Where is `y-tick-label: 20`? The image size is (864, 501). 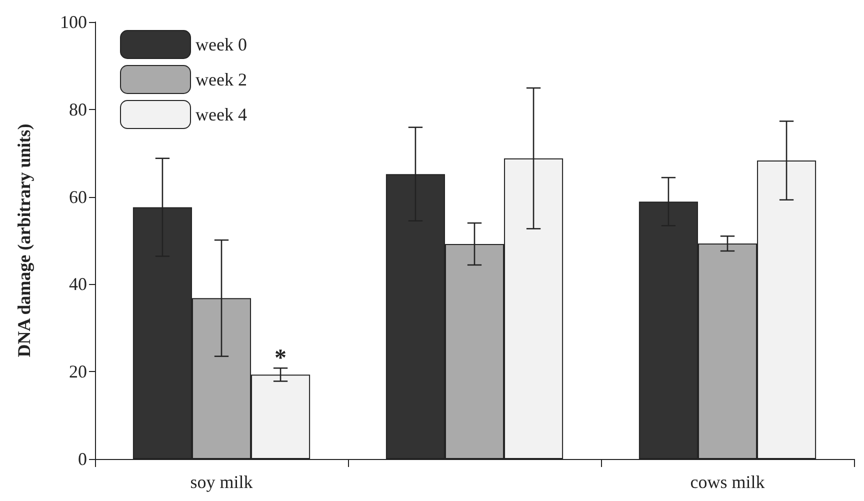 y-tick-label: 20 is located at coordinates (78, 372).